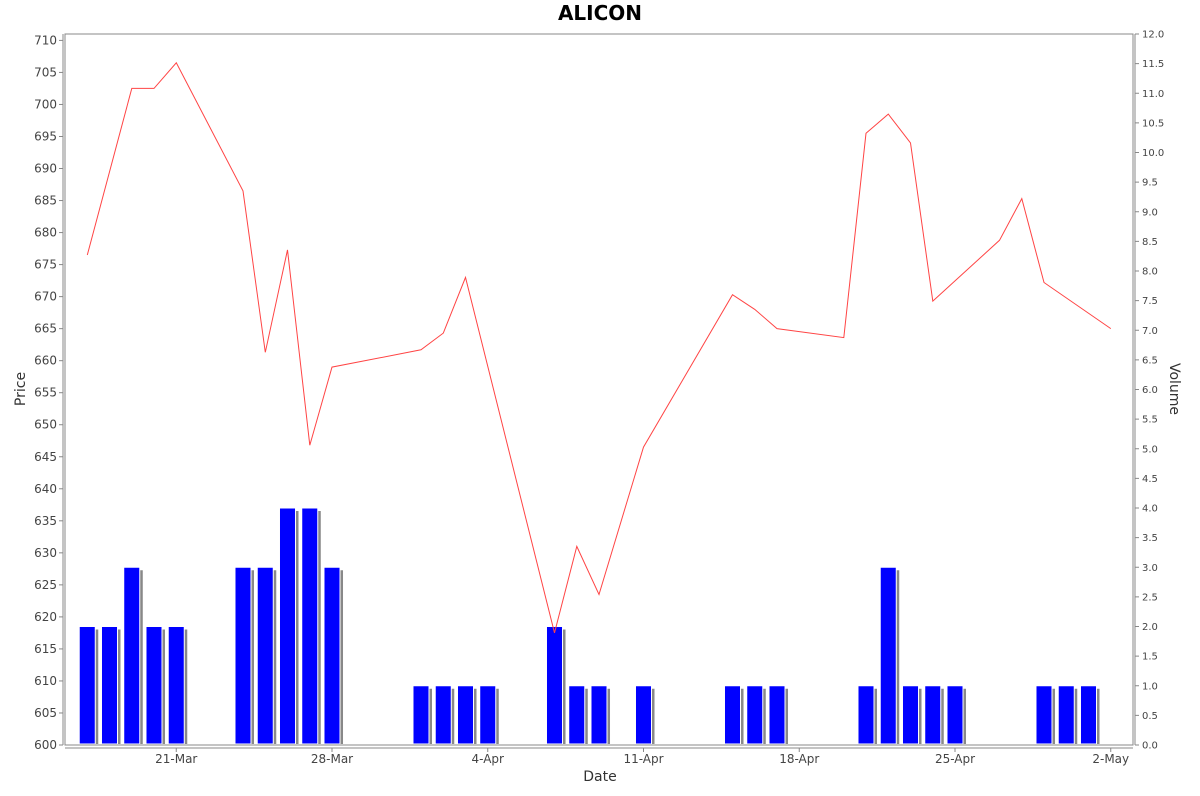 Image resolution: width=1200 pixels, height=796 pixels. I want to click on price-tick-label: 620, so click(45, 617).